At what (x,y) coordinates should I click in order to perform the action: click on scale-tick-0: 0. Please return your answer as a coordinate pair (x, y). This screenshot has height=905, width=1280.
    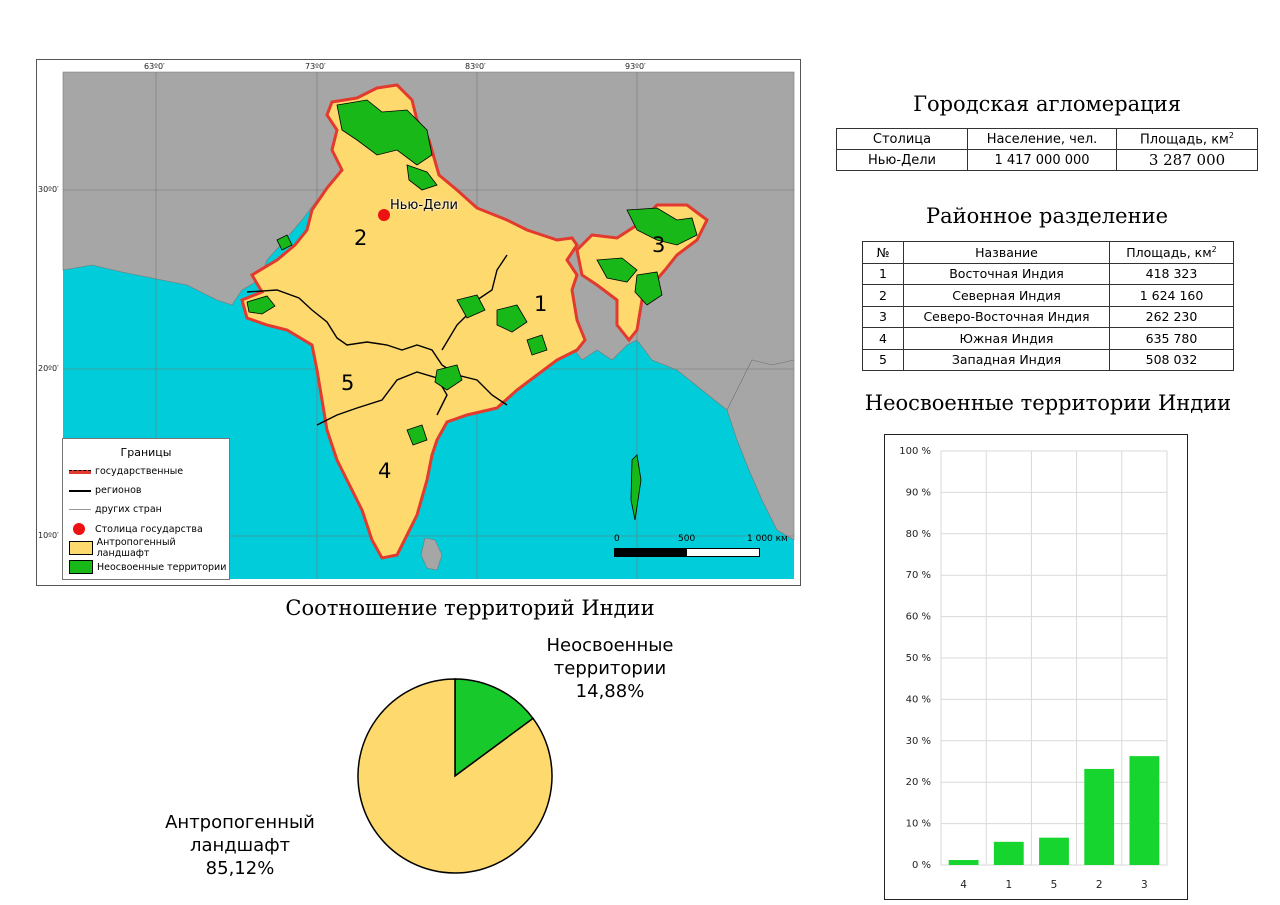
    Looking at the image, I should click on (617, 539).